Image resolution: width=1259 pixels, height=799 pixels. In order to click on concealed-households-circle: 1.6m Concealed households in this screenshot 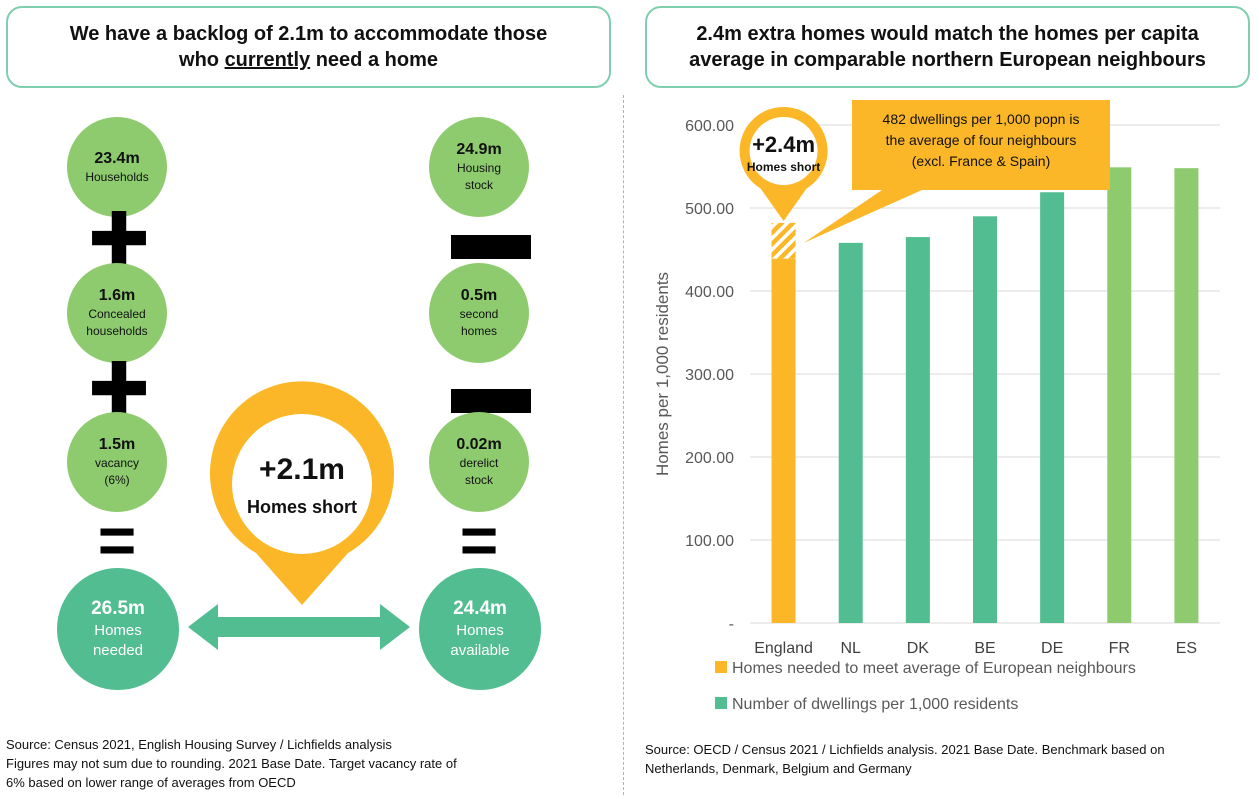, I will do `click(117, 313)`.